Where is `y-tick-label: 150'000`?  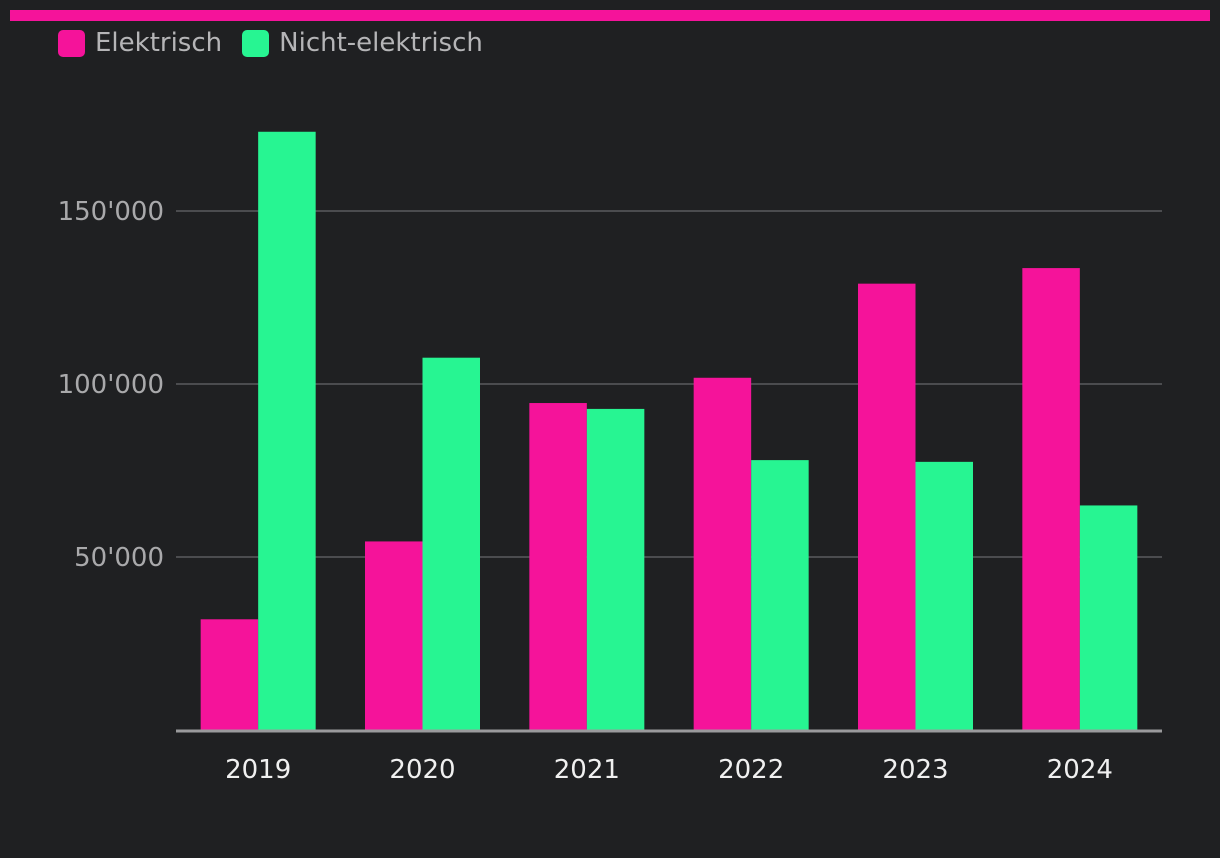 y-tick-label: 150'000 is located at coordinates (111, 212).